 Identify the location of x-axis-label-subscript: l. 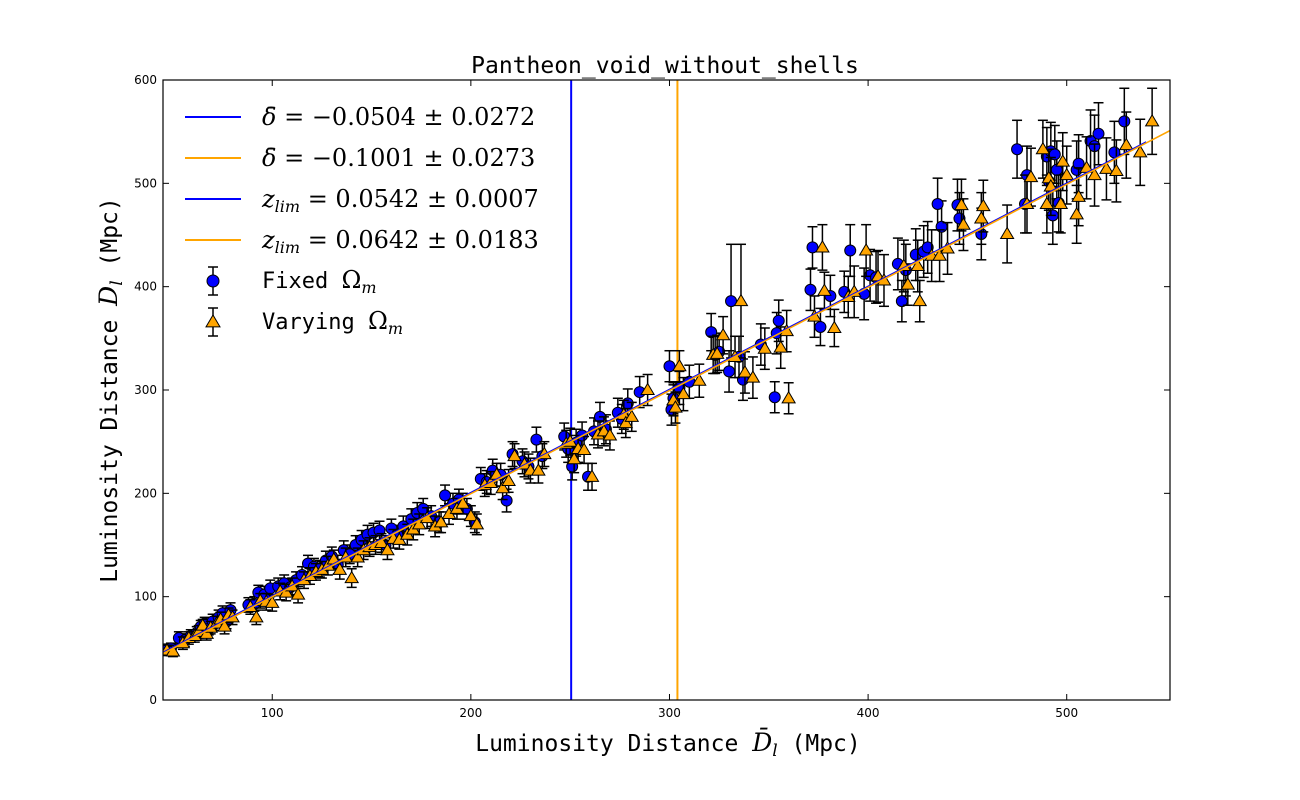
(774, 751).